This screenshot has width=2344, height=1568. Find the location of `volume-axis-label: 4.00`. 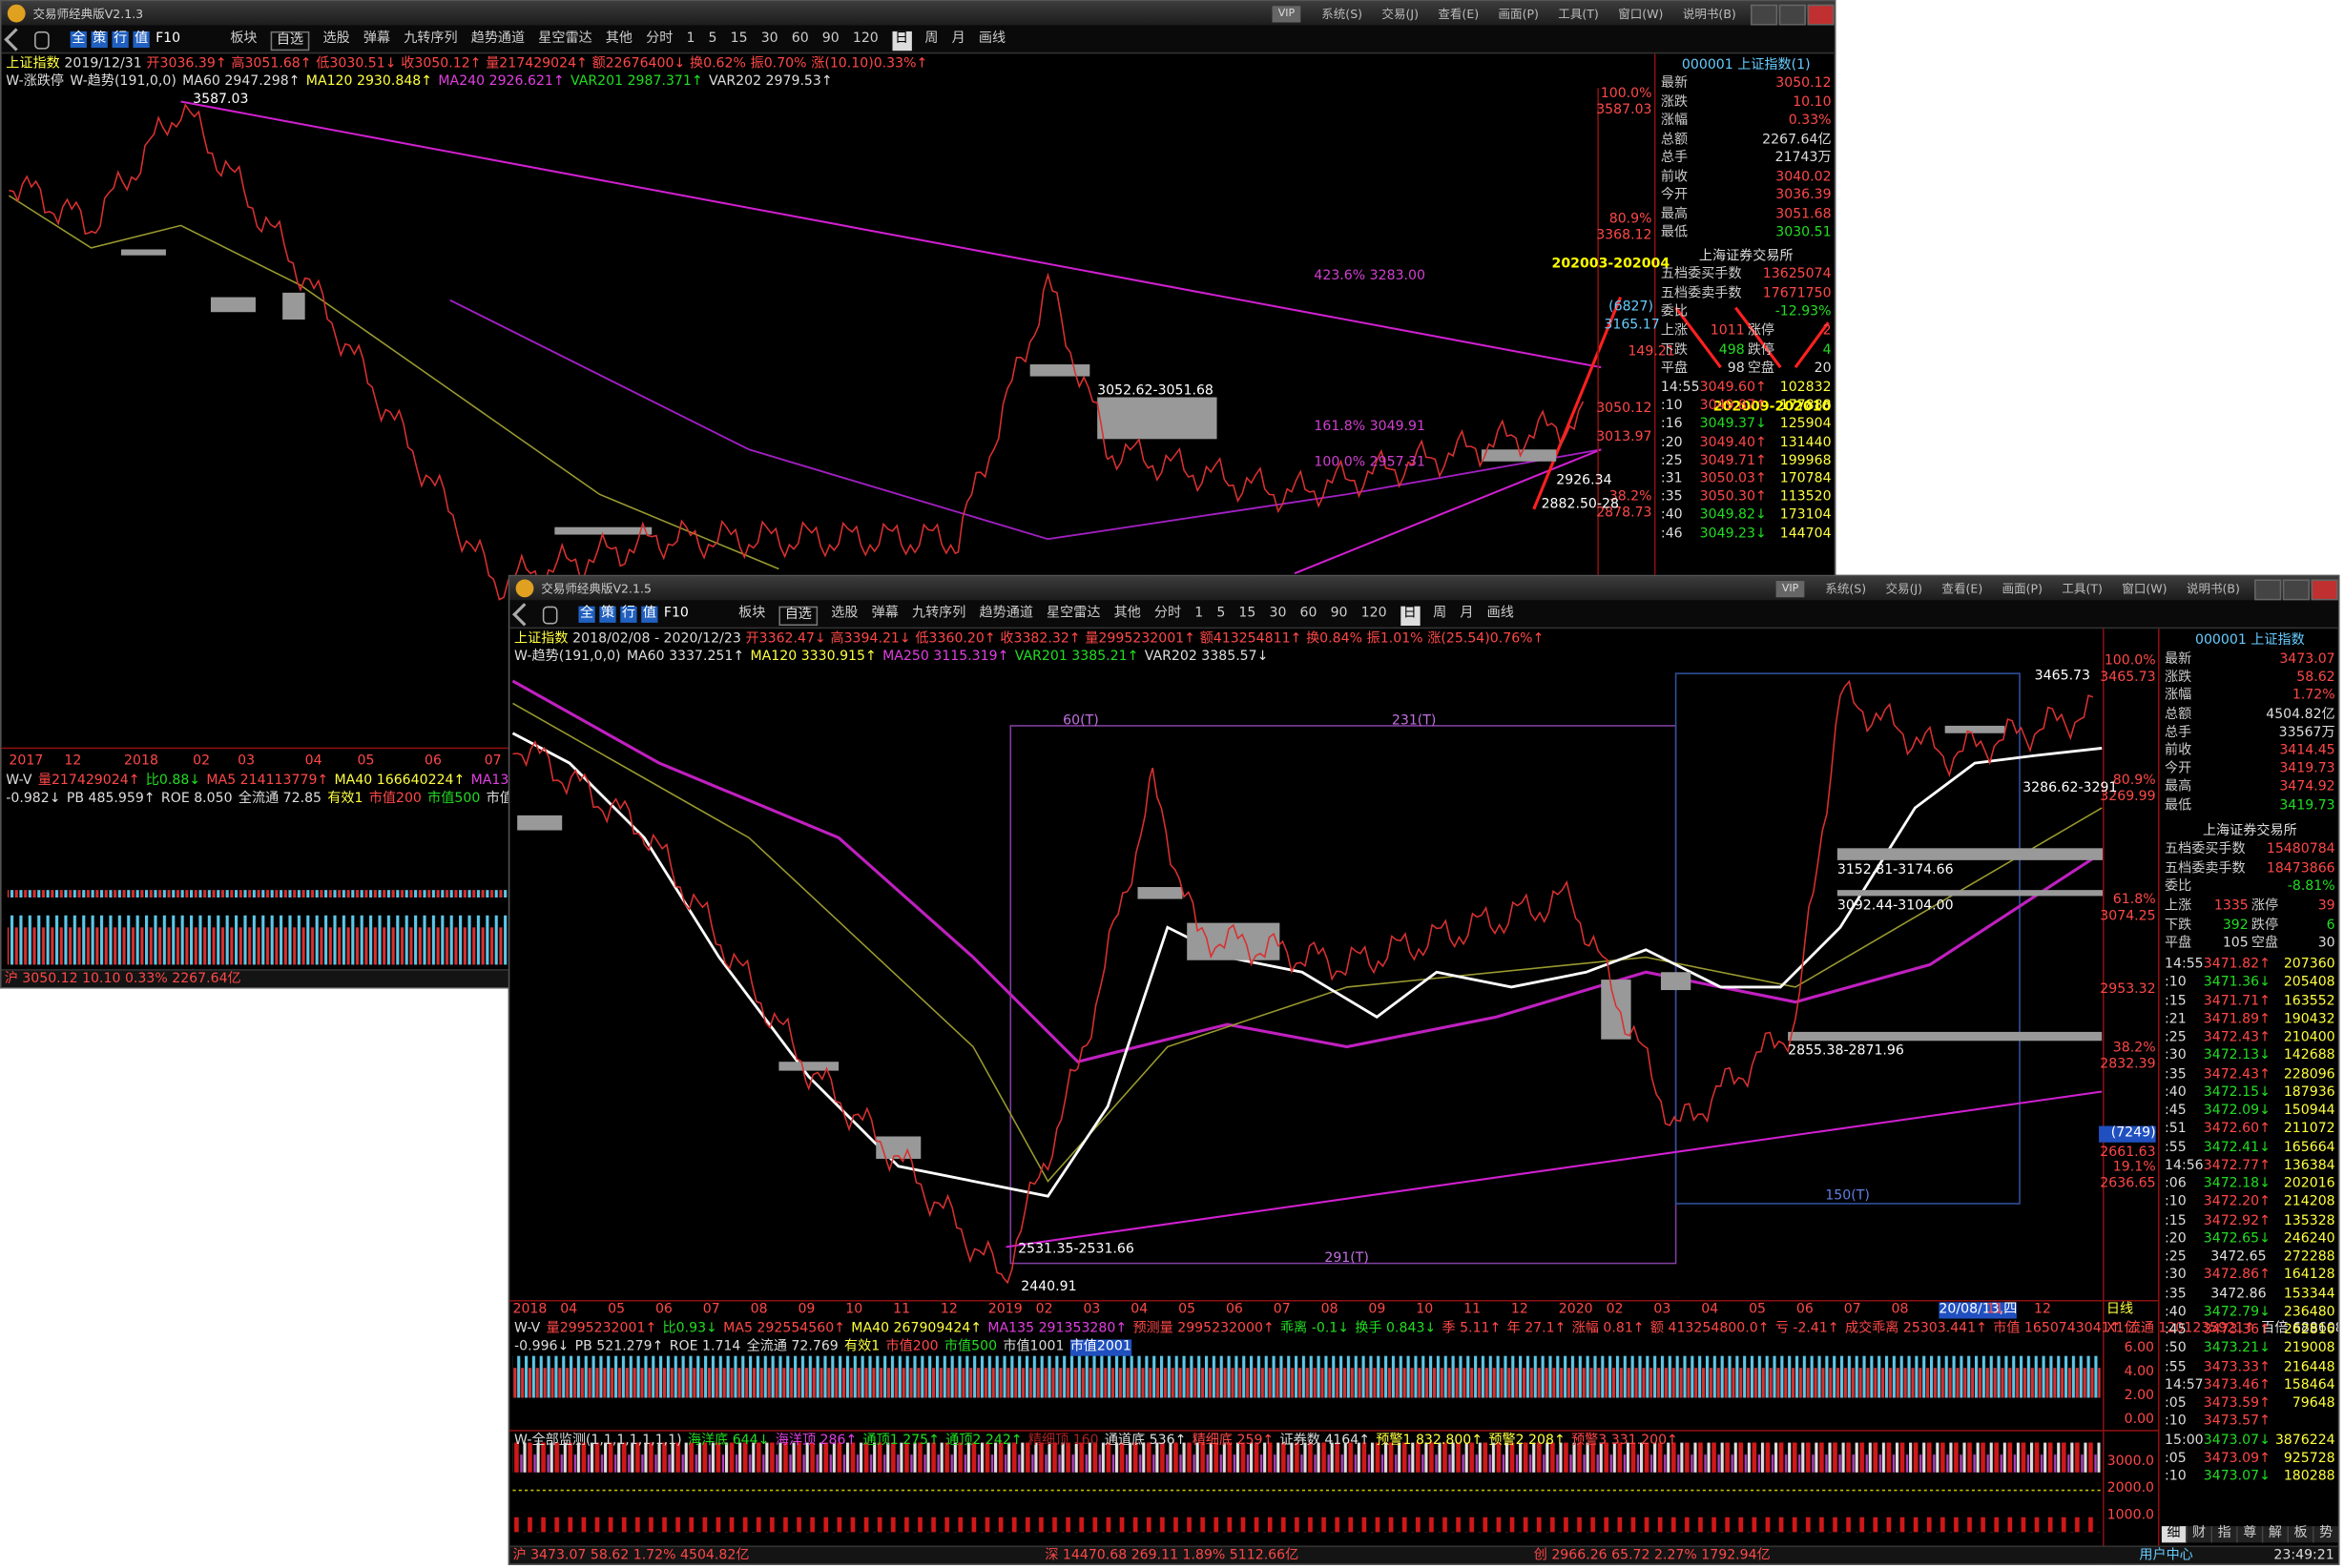

volume-axis-label: 4.00 is located at coordinates (2140, 1372).